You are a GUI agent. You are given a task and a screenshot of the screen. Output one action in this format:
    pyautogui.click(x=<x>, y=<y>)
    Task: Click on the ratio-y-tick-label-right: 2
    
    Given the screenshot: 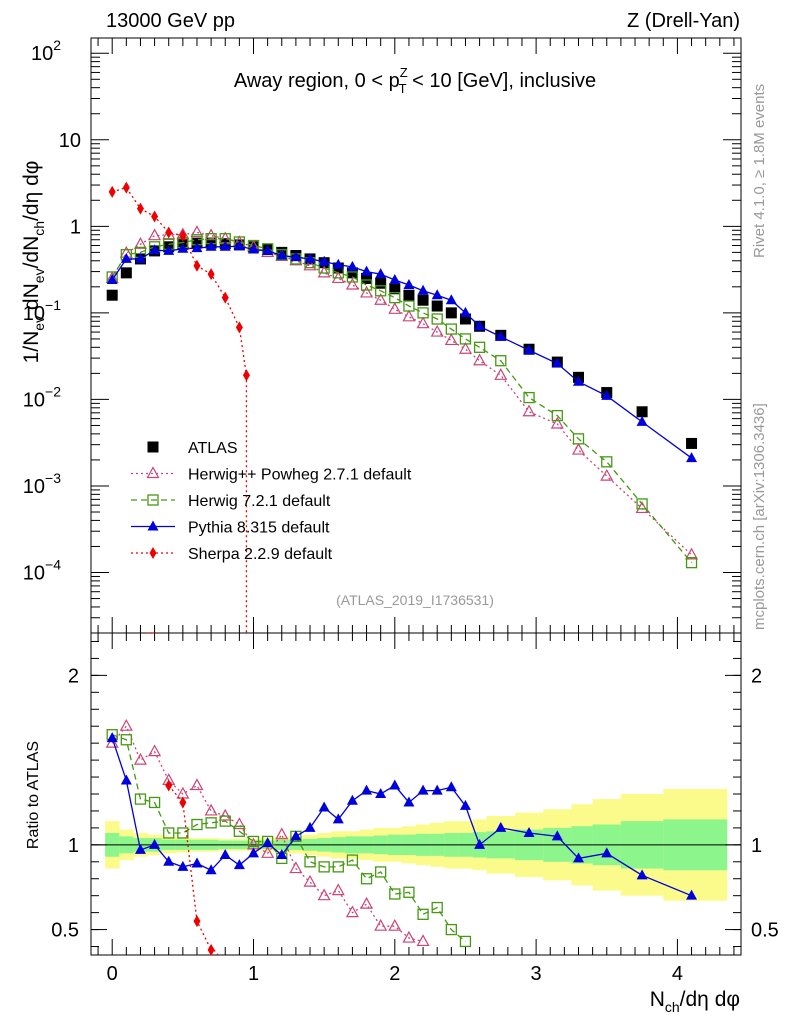 What is the action you would take?
    pyautogui.click(x=756, y=676)
    